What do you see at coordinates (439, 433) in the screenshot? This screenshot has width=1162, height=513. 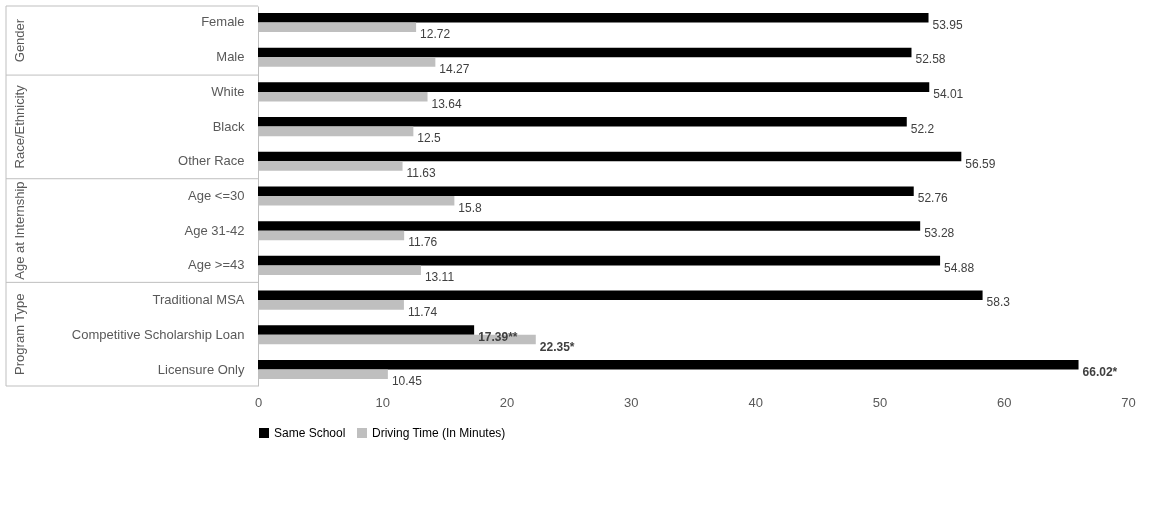 I see `legend-label: Driving Time (In Minutes)` at bounding box center [439, 433].